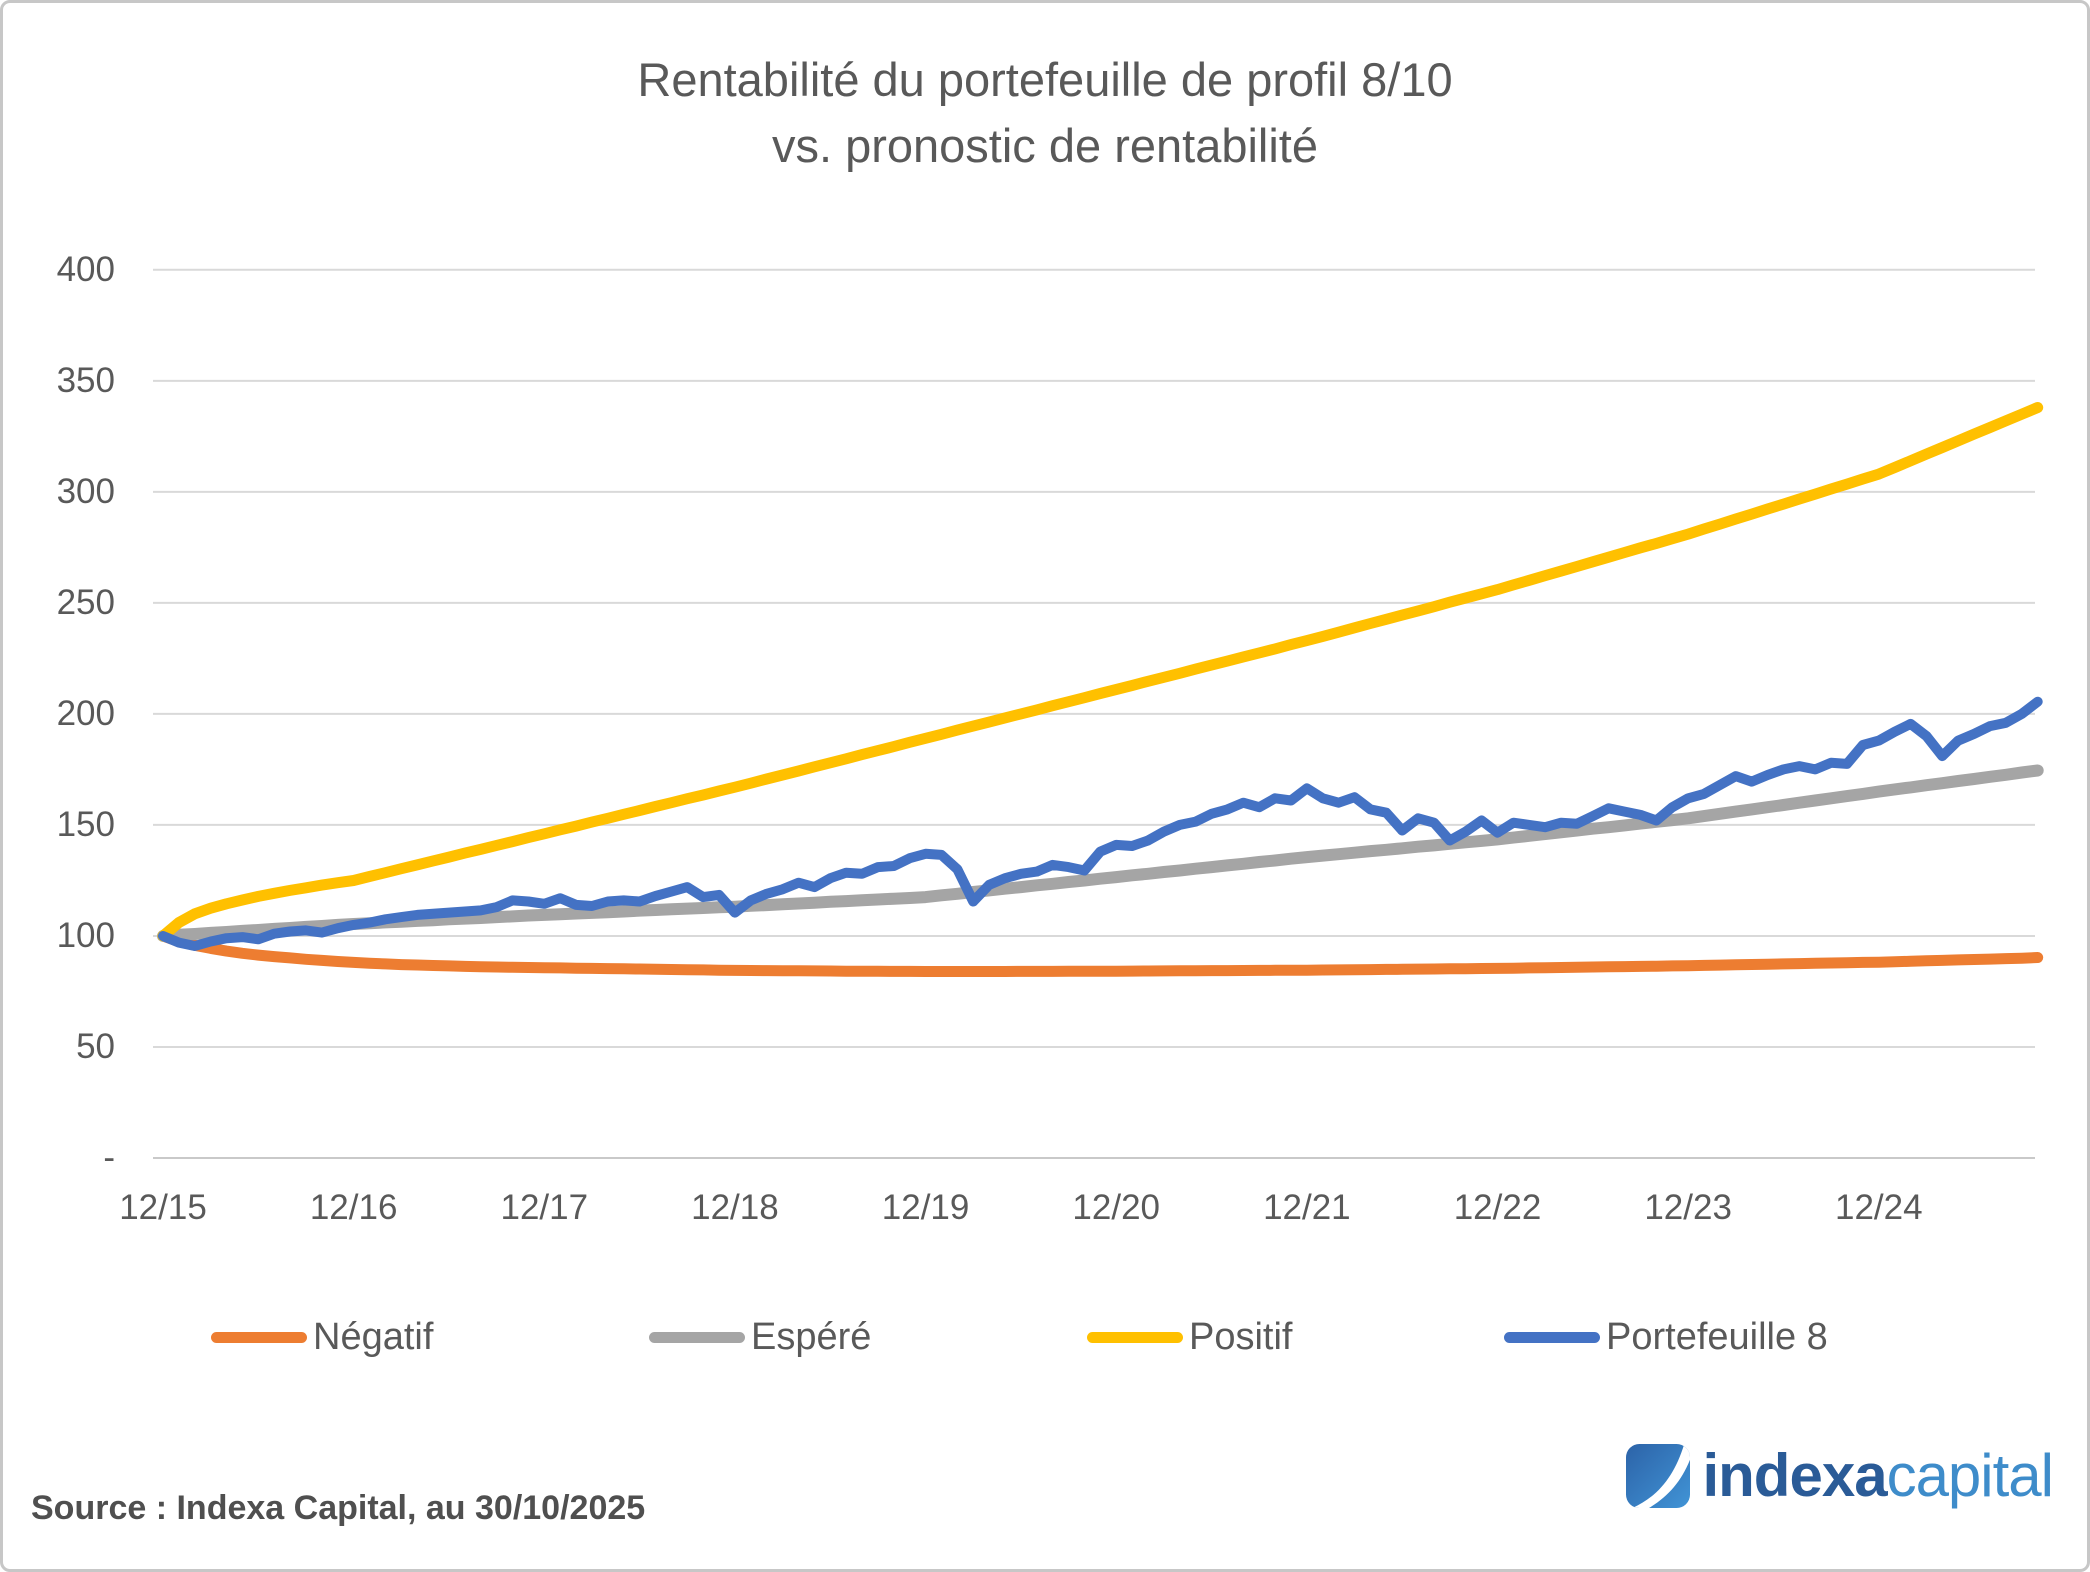 Image resolution: width=2090 pixels, height=1572 pixels. Describe the element at coordinates (1497, 1207) in the screenshot. I see `x-tick-label-12/22: 12/22` at that location.